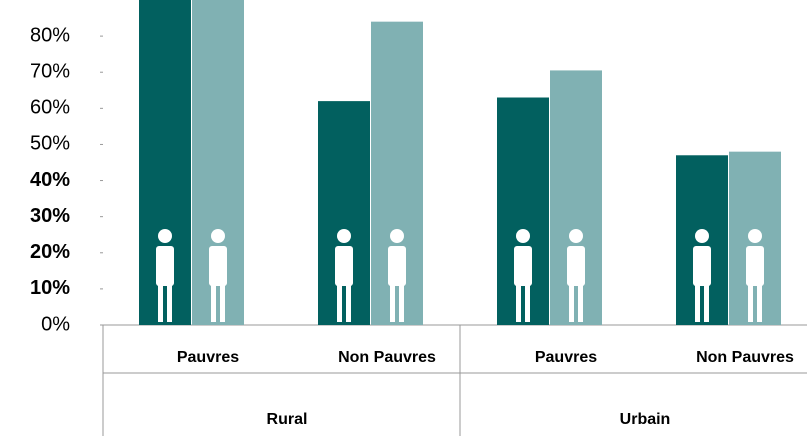 This screenshot has width=807, height=436. What do you see at coordinates (645, 419) in the screenshot?
I see `group-label: Urbain` at bounding box center [645, 419].